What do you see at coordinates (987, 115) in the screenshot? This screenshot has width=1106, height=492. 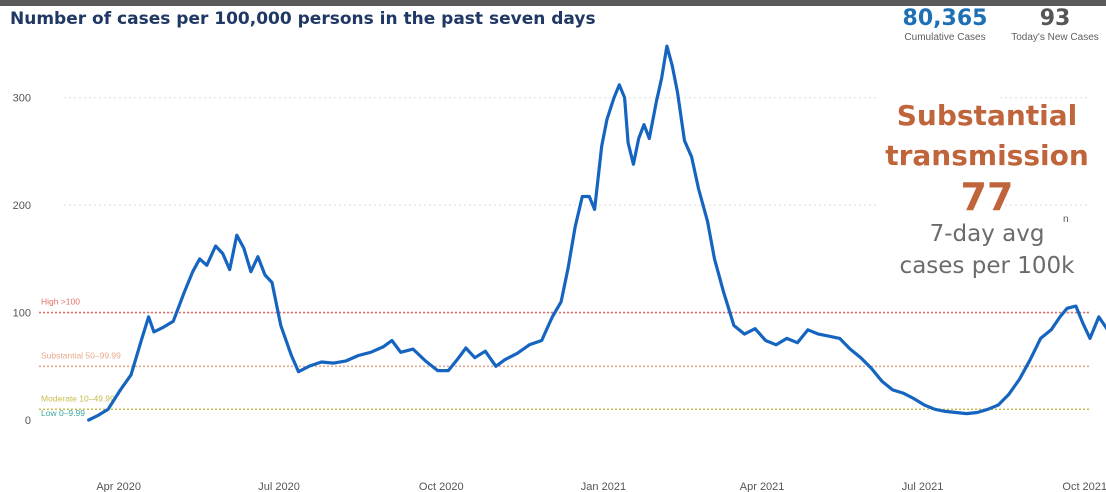 I see `transmission-level-line1: Substantial` at bounding box center [987, 115].